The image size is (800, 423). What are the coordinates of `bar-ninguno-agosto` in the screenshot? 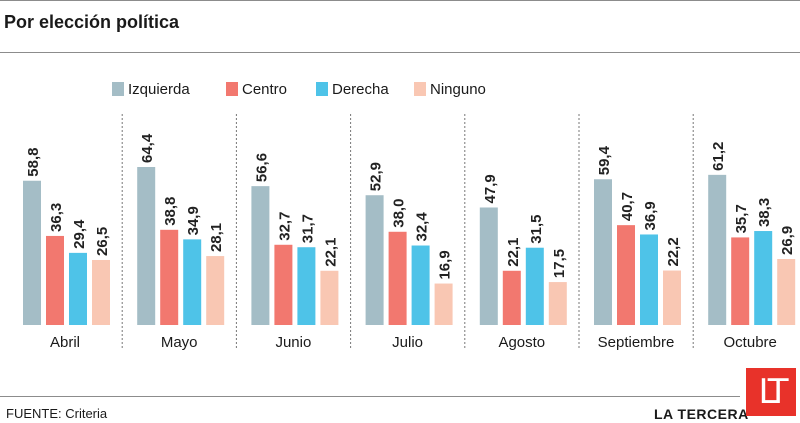 It's located at (557, 303).